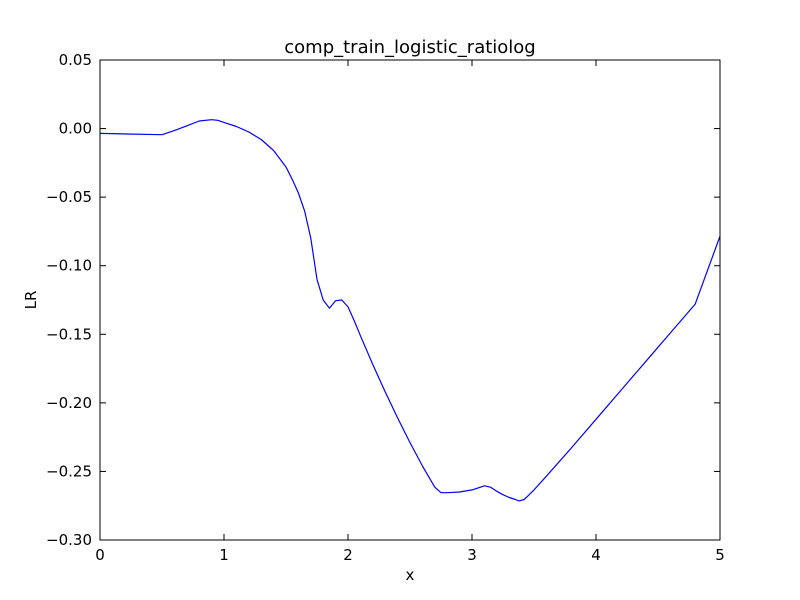 Image resolution: width=800 pixels, height=600 pixels. Describe the element at coordinates (69, 540) in the screenshot. I see `y-tick-label: −0.30` at that location.